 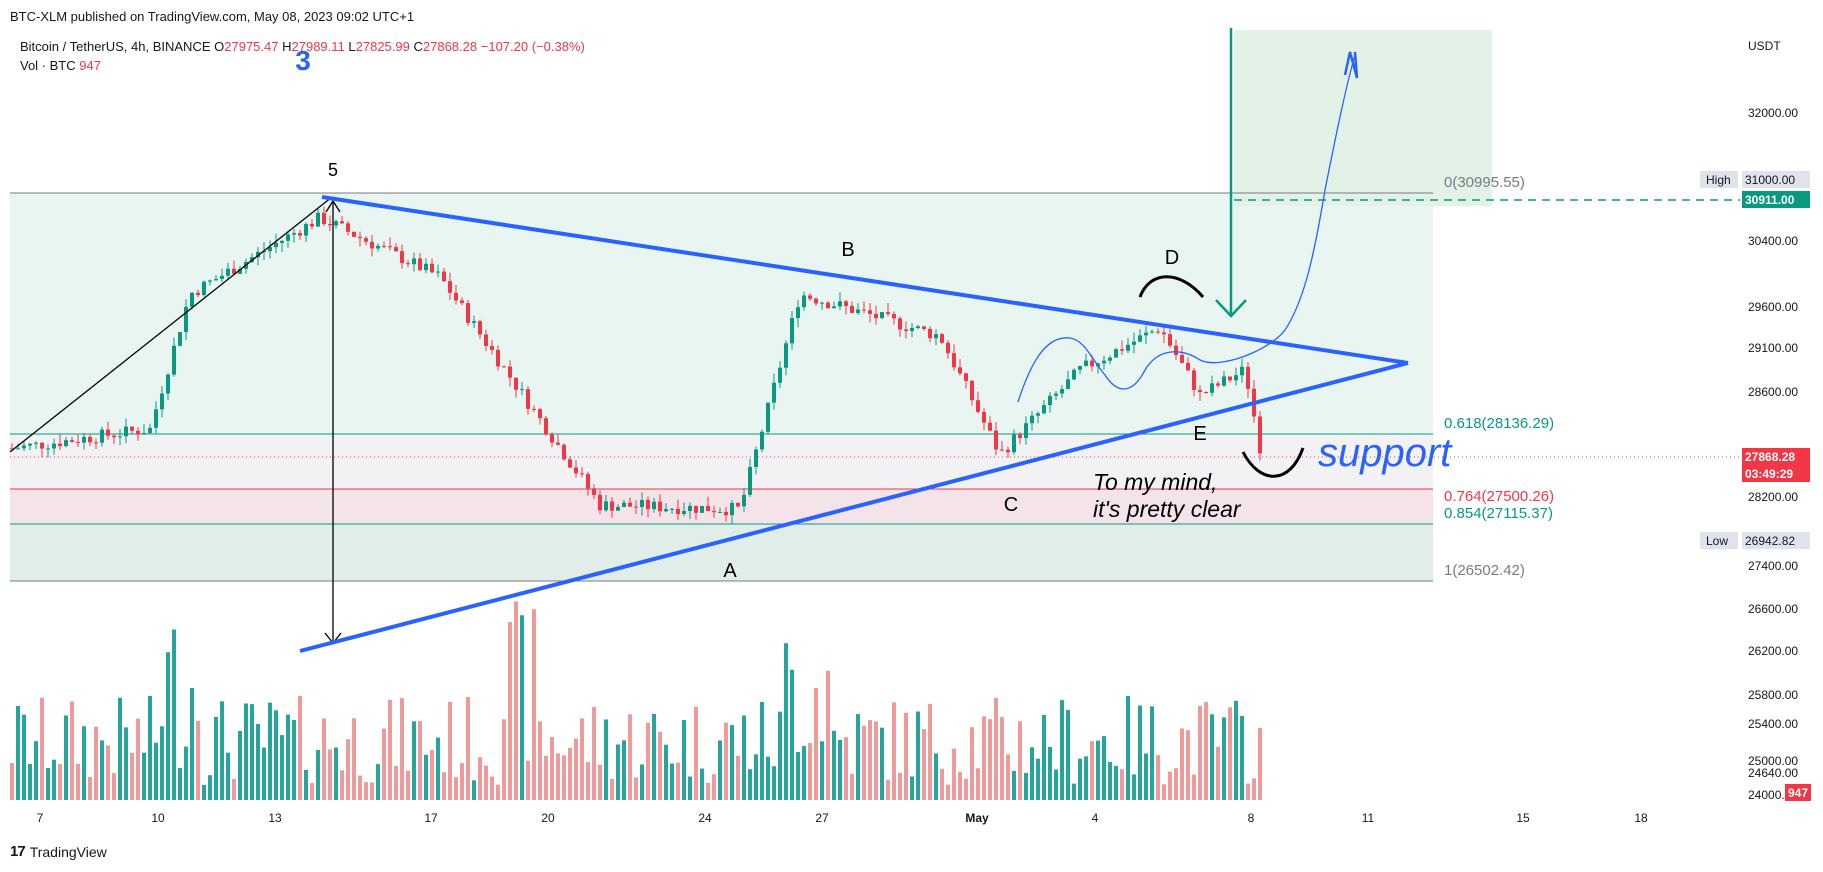 What do you see at coordinates (1773, 566) in the screenshot?
I see `y-tick: 27400.00` at bounding box center [1773, 566].